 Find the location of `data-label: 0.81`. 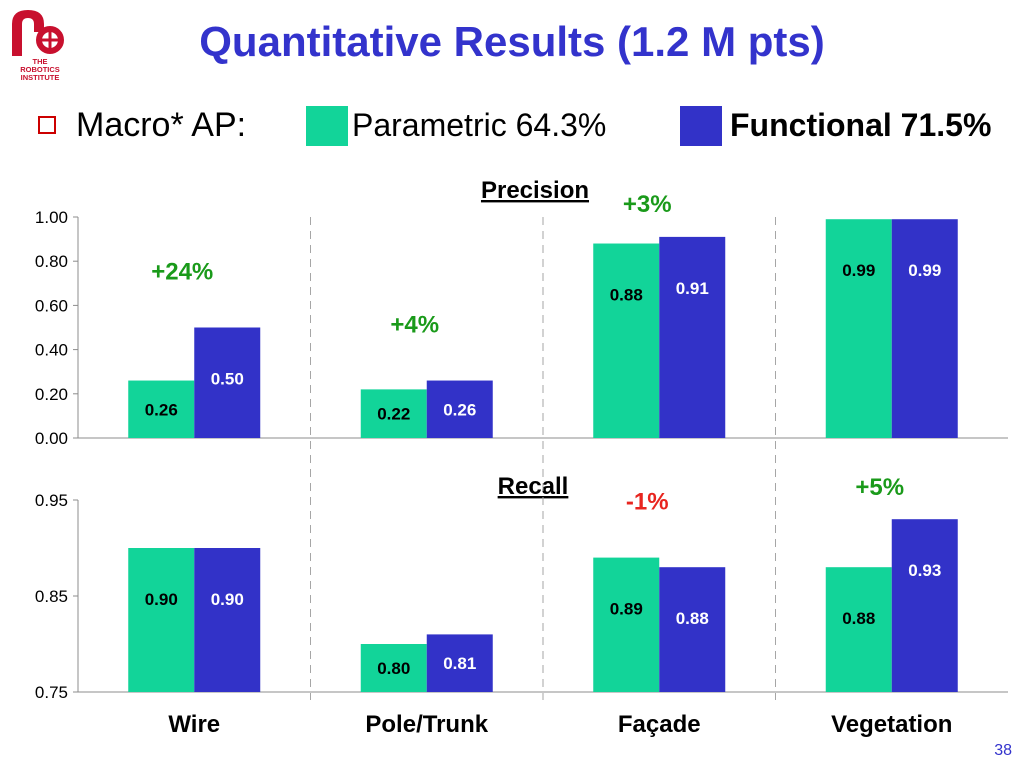

data-label: 0.81 is located at coordinates (459, 663).